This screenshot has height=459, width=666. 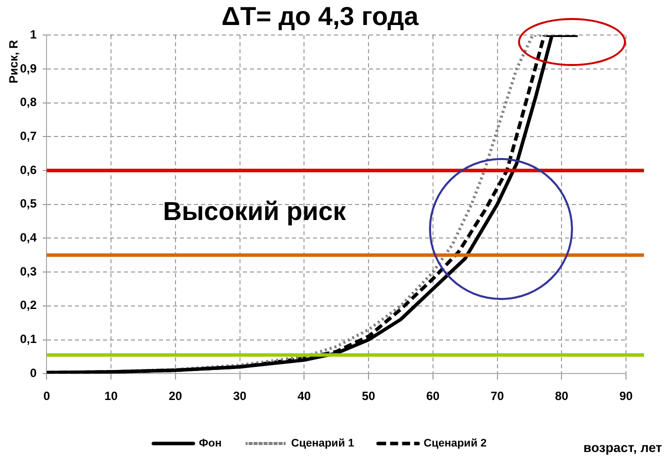 What do you see at coordinates (28, 136) in the screenshot?
I see `y-tick-label: 0,7` at bounding box center [28, 136].